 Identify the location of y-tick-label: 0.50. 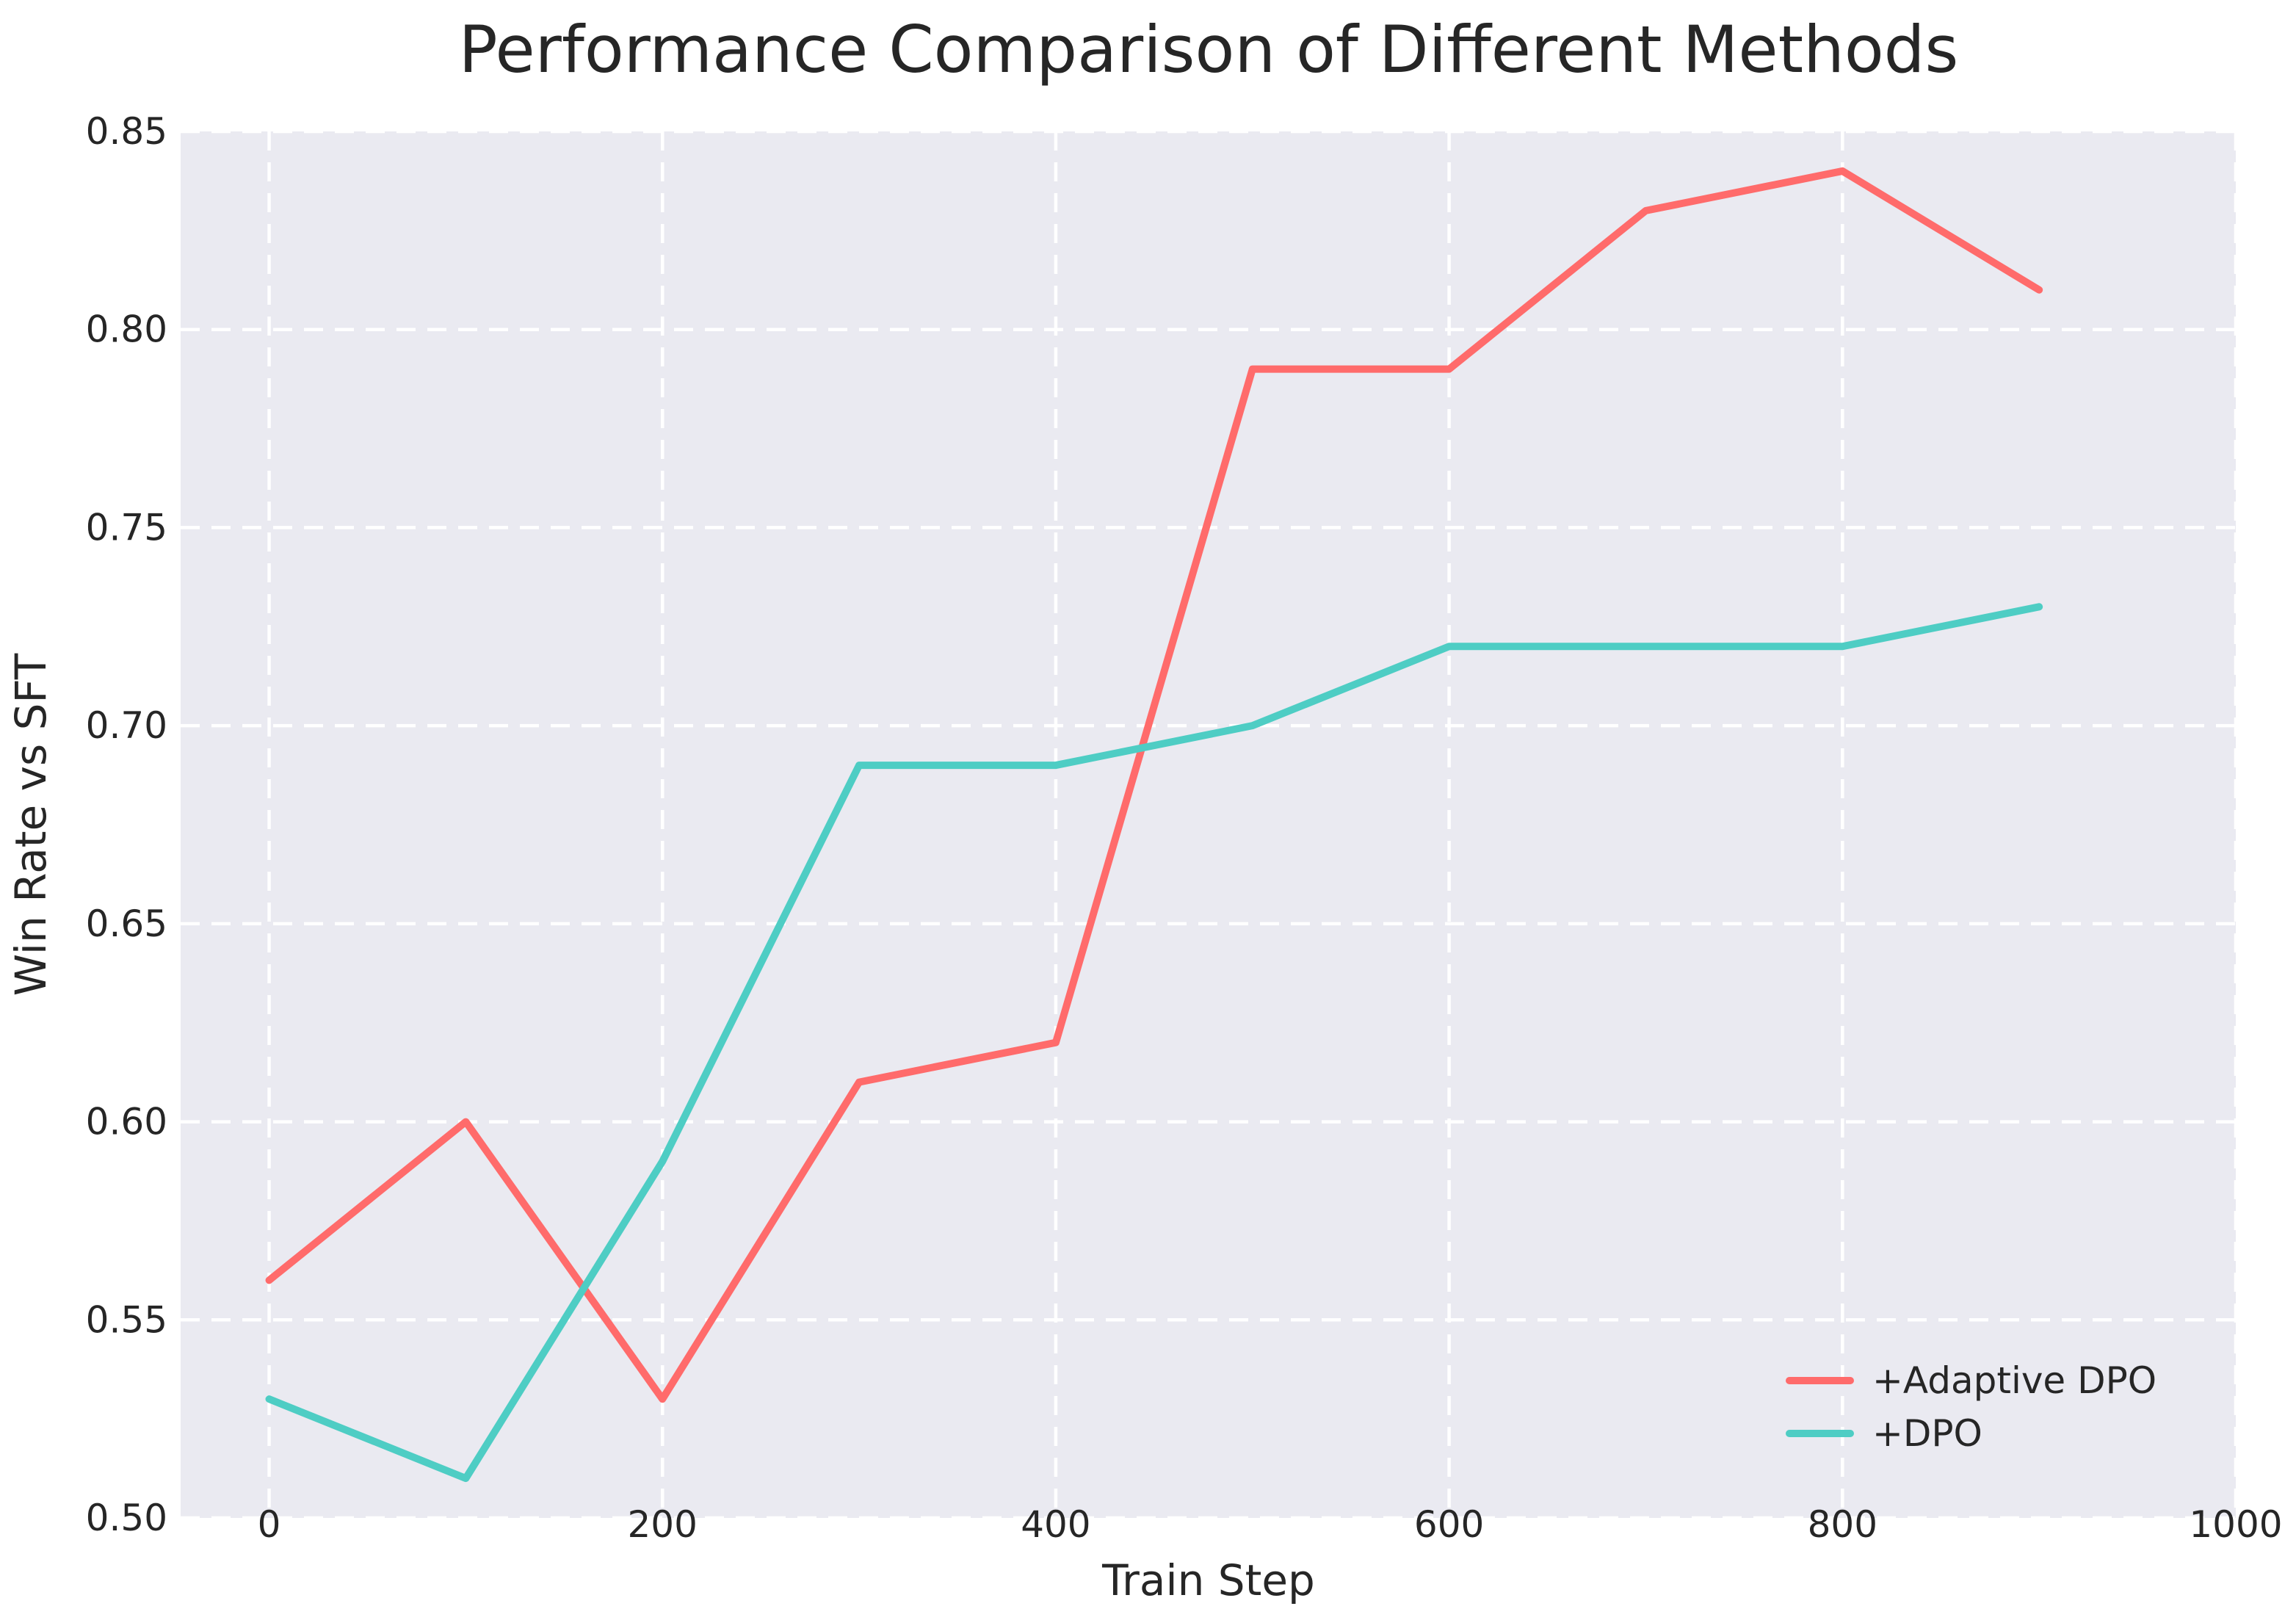
(126, 1518).